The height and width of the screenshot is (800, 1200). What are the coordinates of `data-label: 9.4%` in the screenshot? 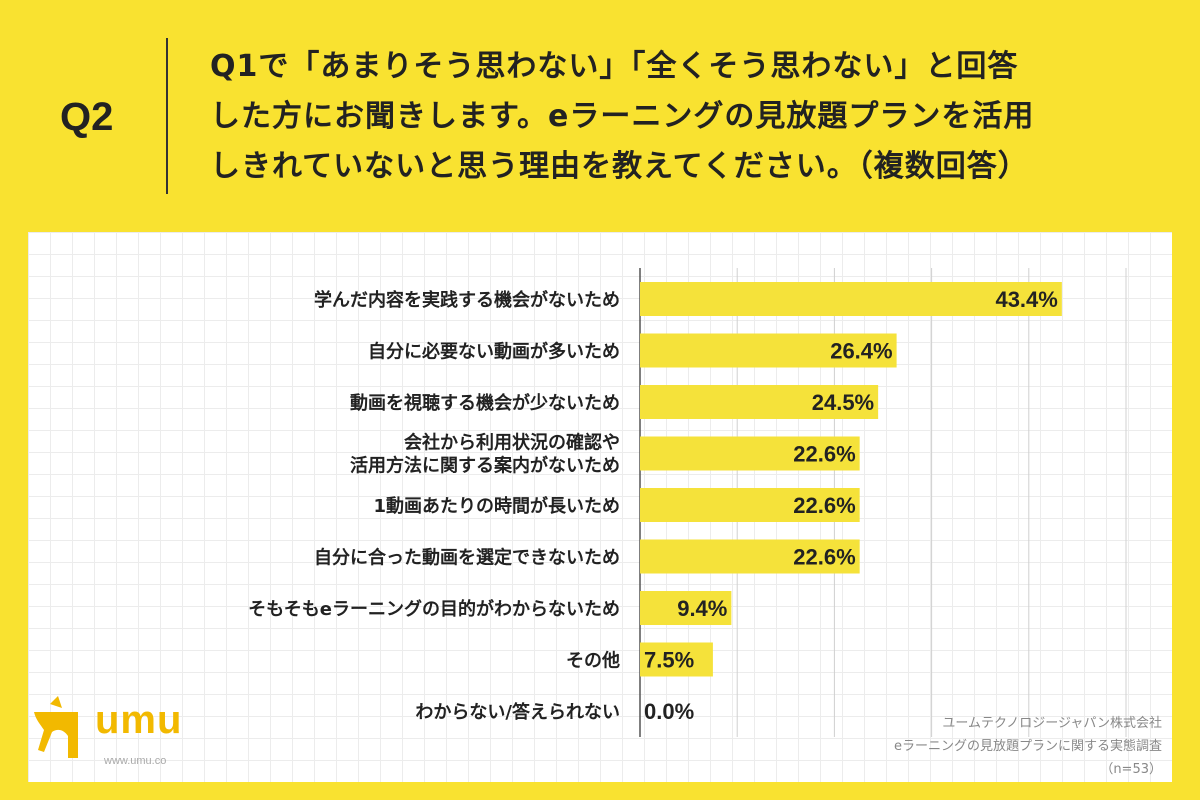 It's located at (702, 608).